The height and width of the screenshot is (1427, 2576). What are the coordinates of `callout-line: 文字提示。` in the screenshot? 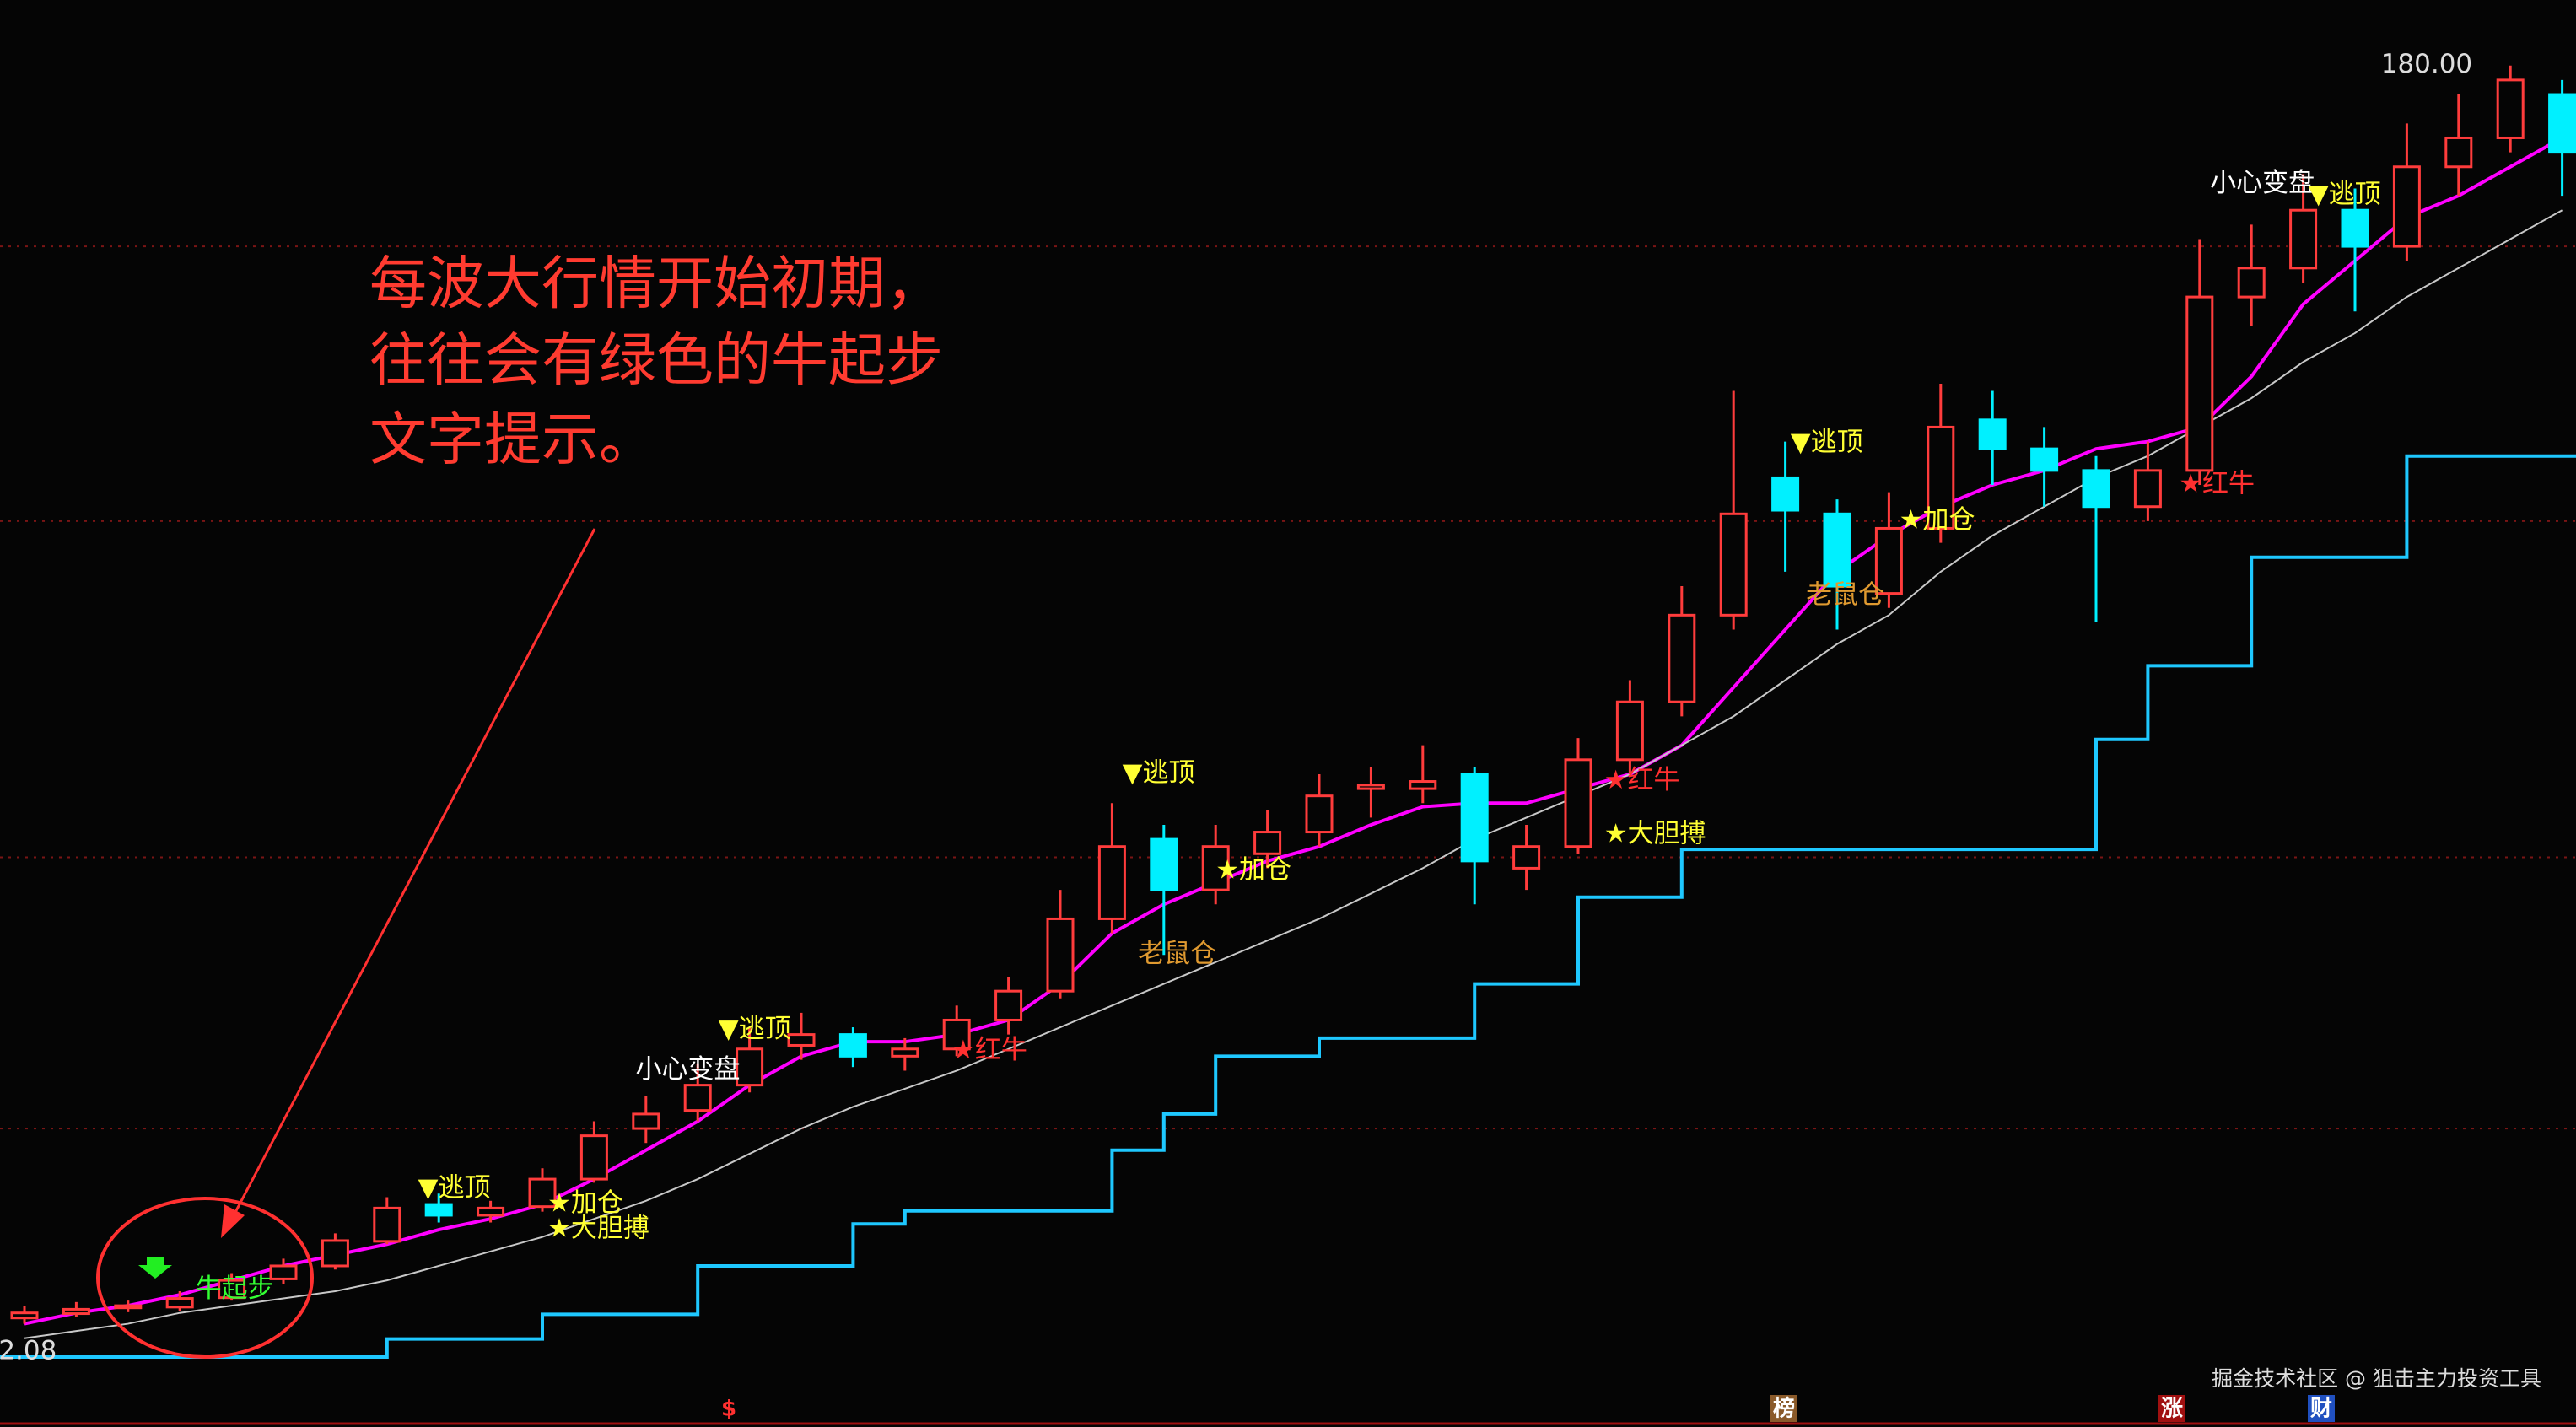 It's located at (512, 441).